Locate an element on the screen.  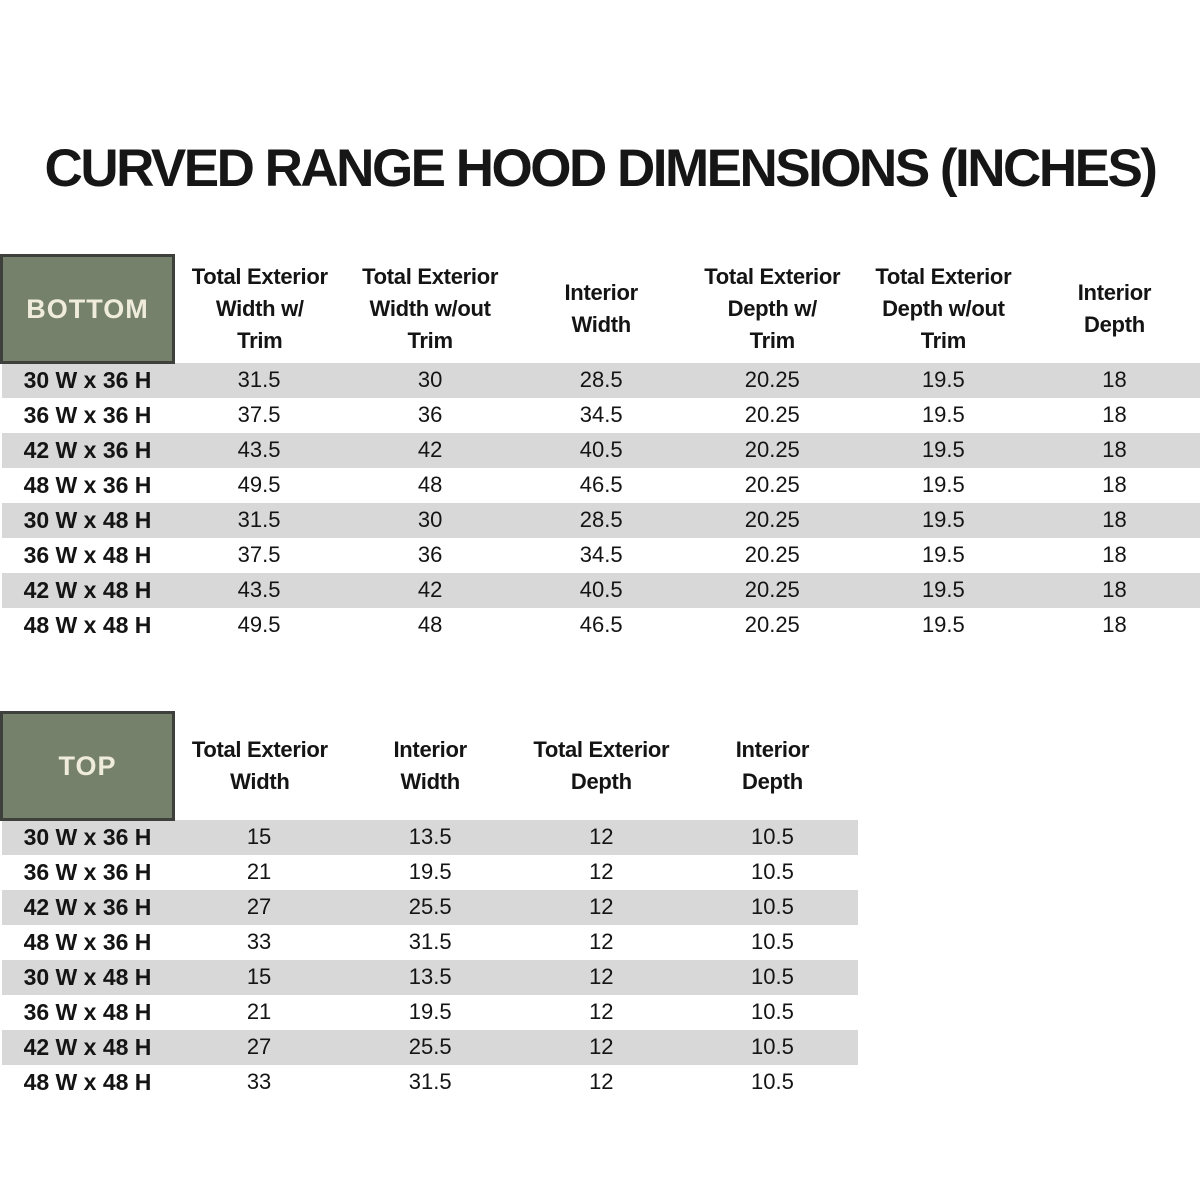
table-row: 30 W x 36 H 15 13.5 12 10.5 is located at coordinates (429, 837).